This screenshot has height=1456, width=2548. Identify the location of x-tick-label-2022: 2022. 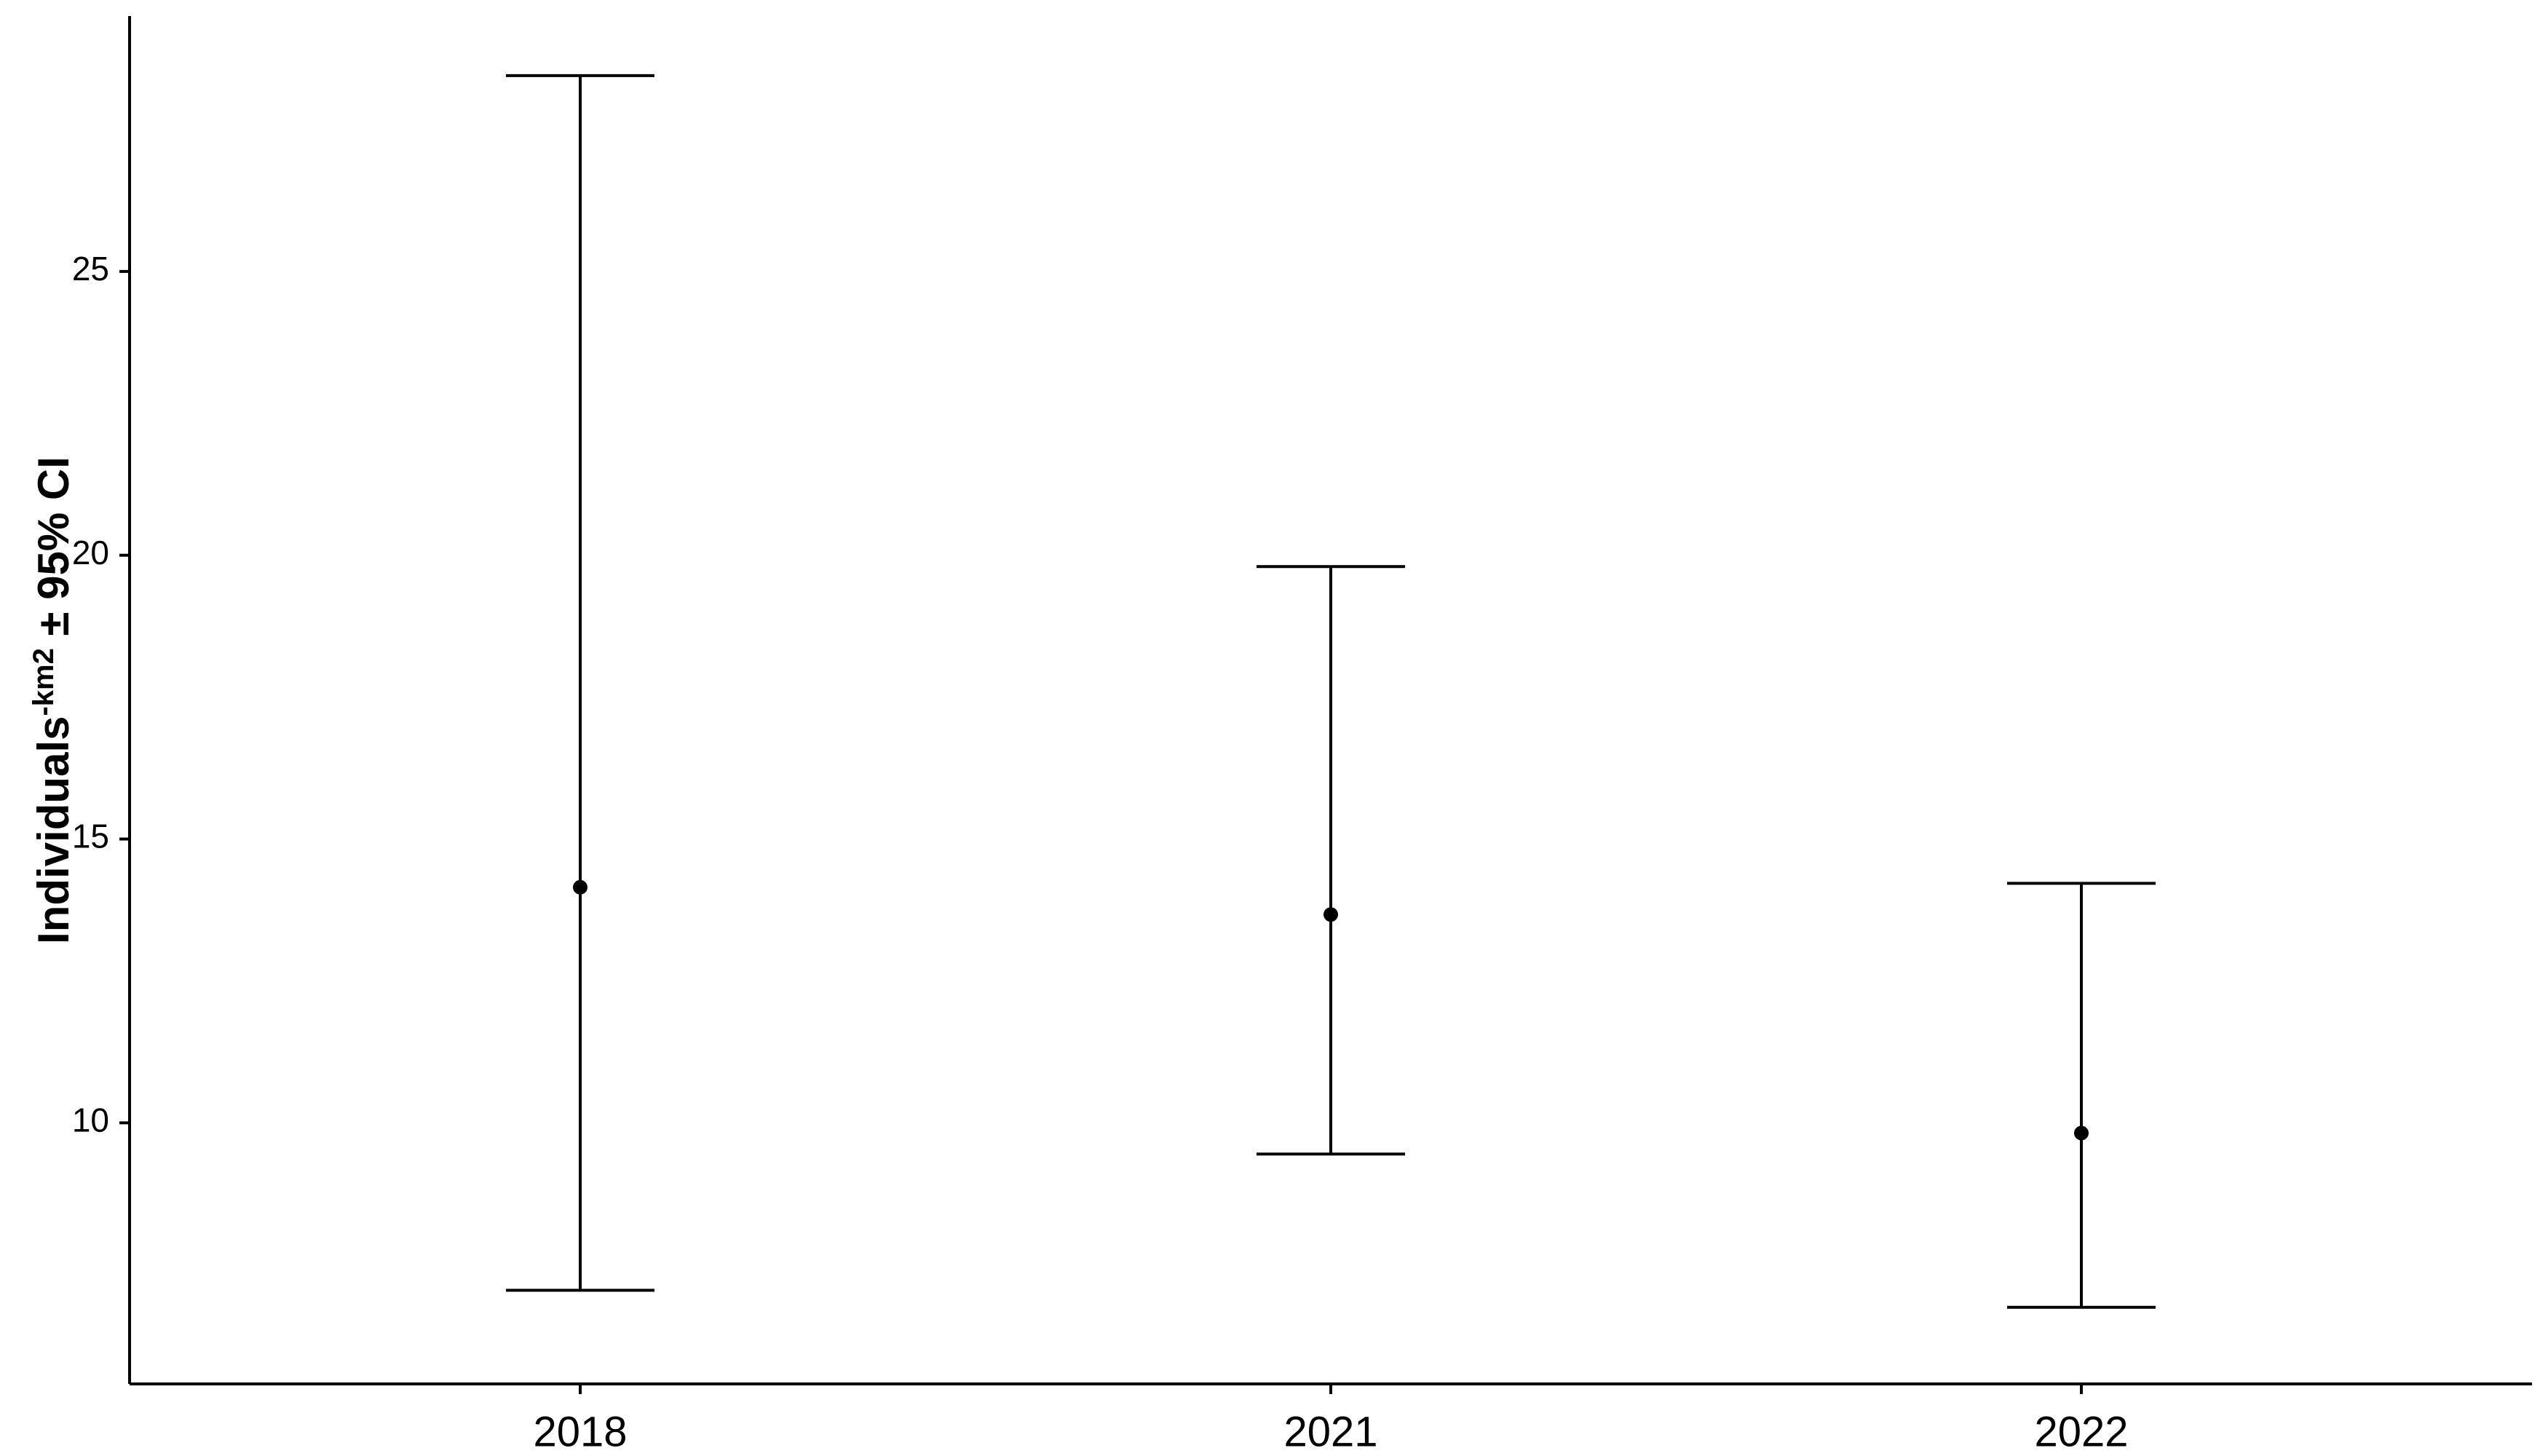
(2081, 1432).